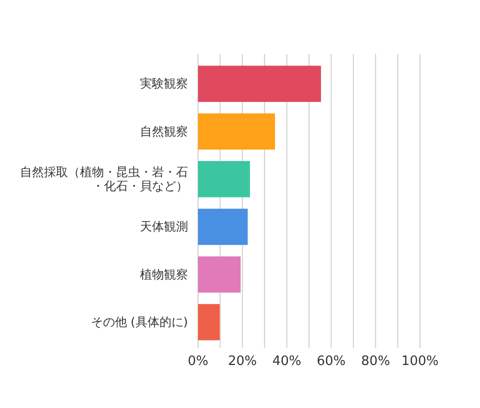 The height and width of the screenshot is (408, 480). What do you see at coordinates (164, 227) in the screenshot?
I see `y-tick-label: 天体観測` at bounding box center [164, 227].